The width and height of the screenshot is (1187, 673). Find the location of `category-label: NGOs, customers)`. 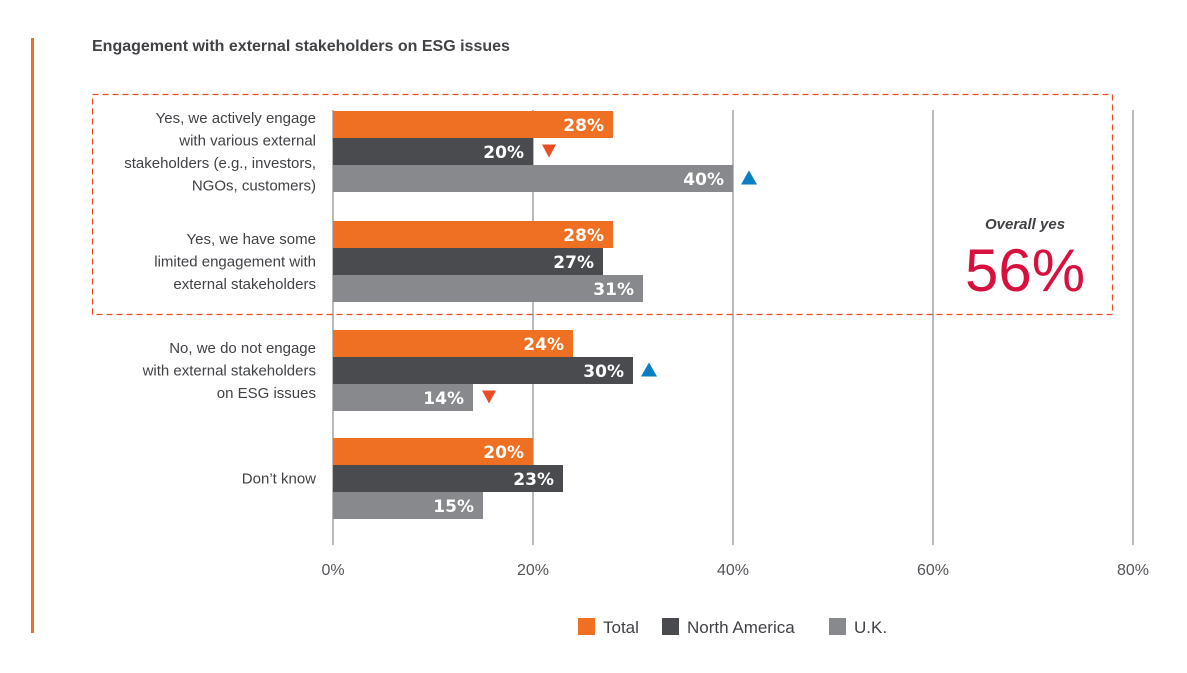

category-label: NGOs, customers) is located at coordinates (254, 185).